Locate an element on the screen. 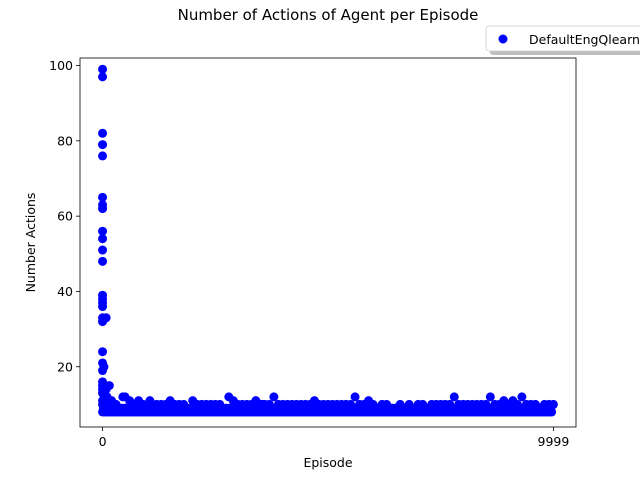  y-tick-label: 60 is located at coordinates (65, 216).